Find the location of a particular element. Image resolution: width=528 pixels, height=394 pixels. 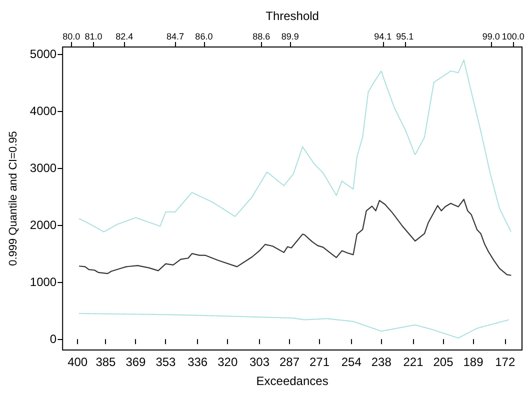

x2-tick-label: 80.0 is located at coordinates (71, 37).